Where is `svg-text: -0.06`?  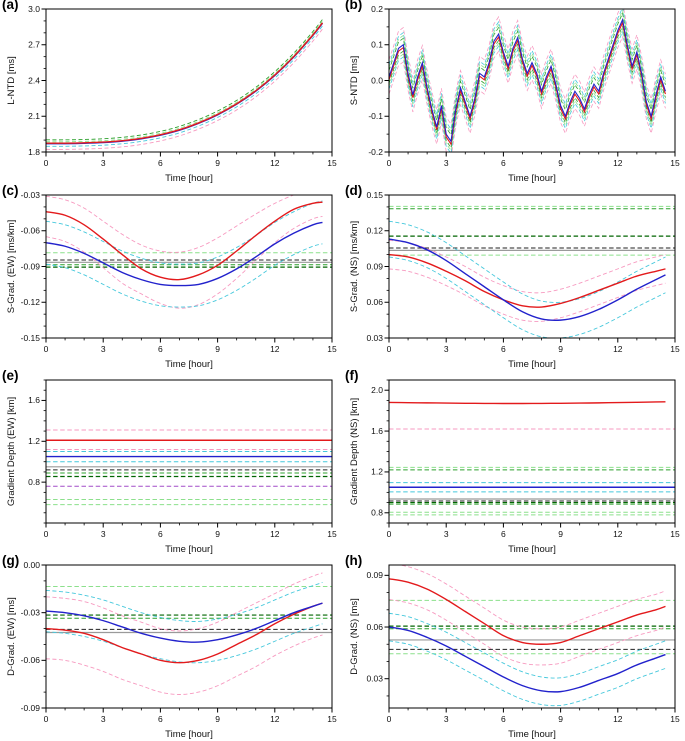
svg-text: -0.06 is located at coordinates (31, 660).